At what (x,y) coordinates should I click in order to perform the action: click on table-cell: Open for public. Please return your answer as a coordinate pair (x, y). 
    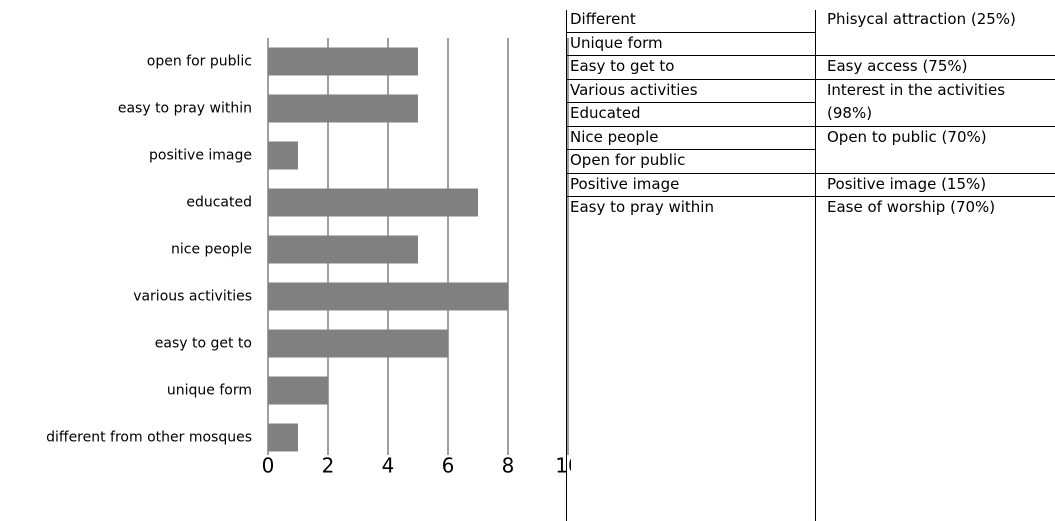
    Looking at the image, I should click on (628, 160).